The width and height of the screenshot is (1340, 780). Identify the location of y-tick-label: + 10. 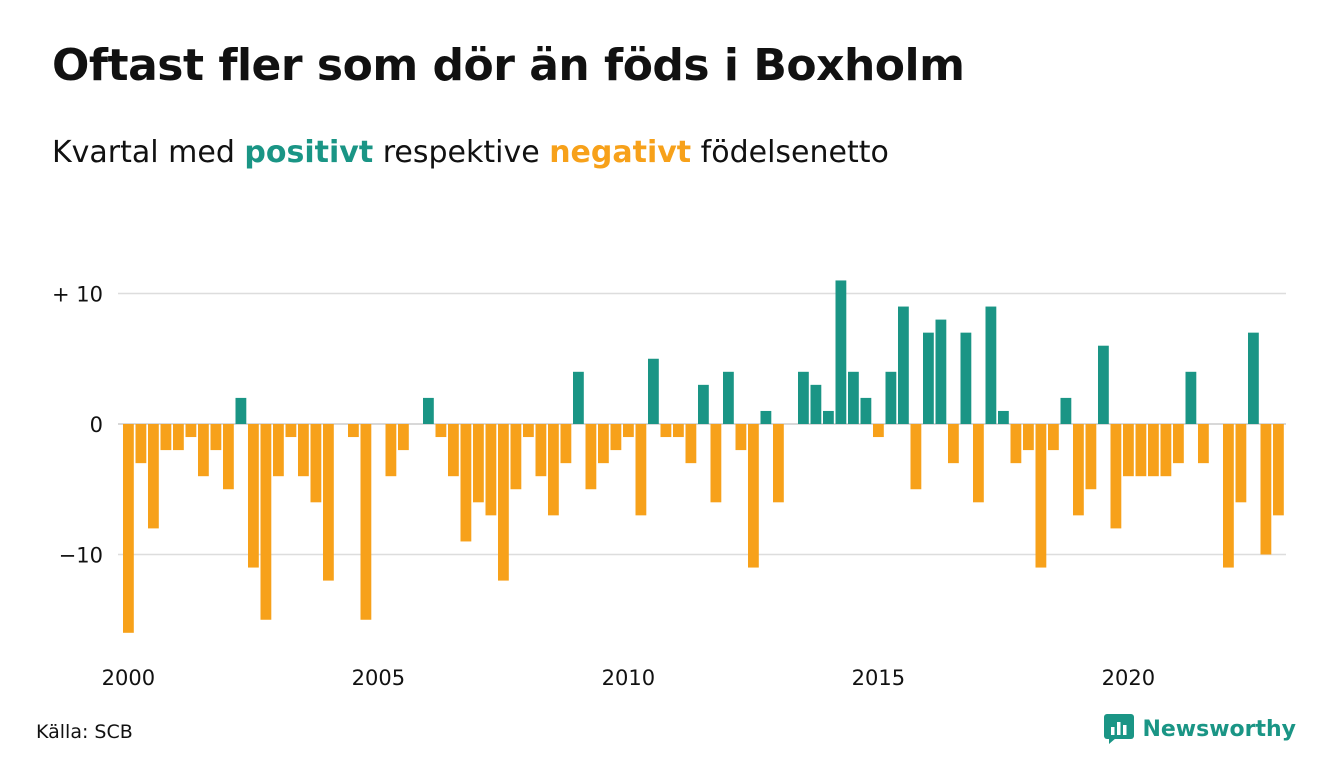
(77, 295).